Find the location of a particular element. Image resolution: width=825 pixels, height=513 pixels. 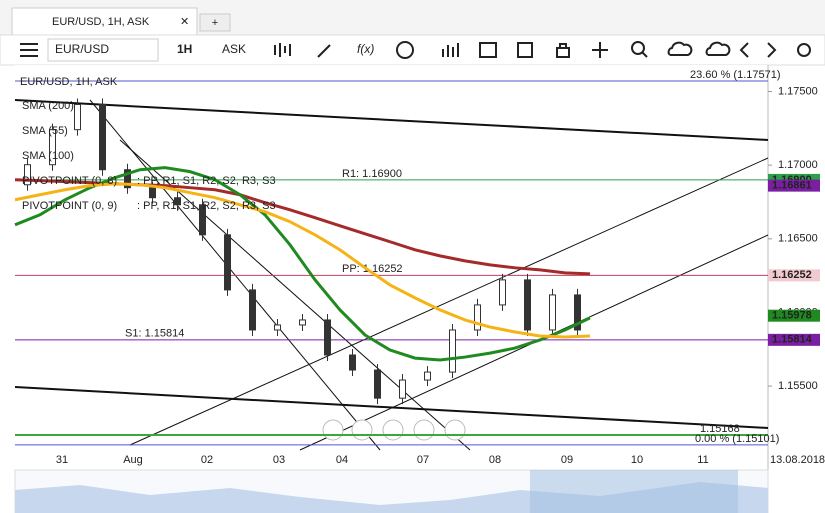

price-tag-label: 1.15978 is located at coordinates (792, 316).